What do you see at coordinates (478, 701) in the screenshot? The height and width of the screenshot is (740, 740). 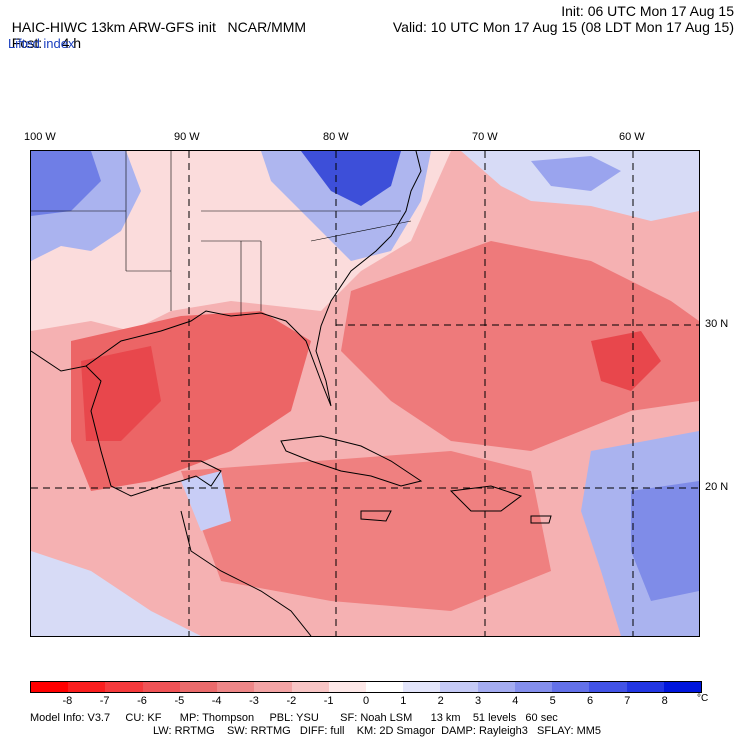 I see `colorbar-tick-label: 3` at bounding box center [478, 701].